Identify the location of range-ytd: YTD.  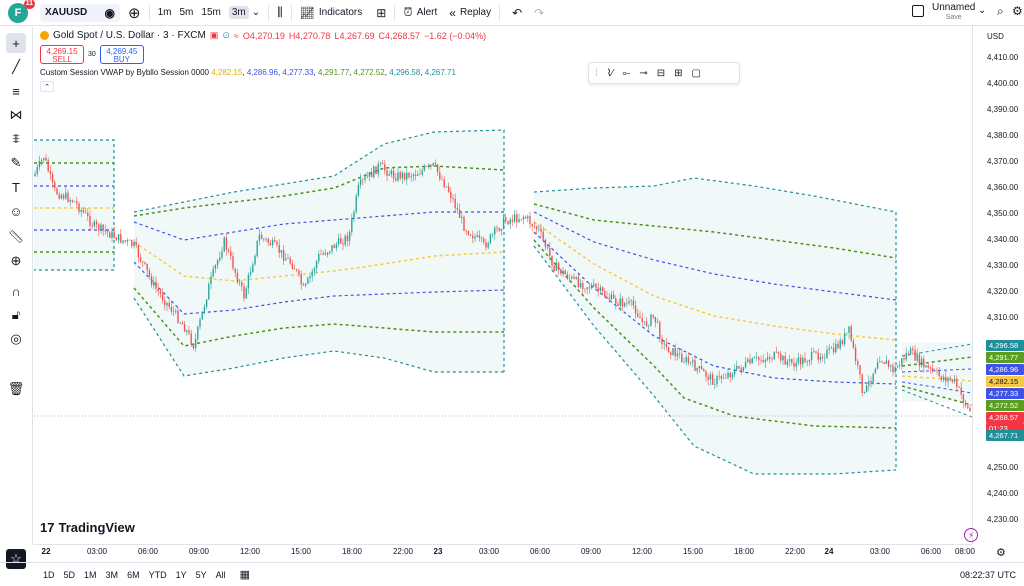
(157, 574).